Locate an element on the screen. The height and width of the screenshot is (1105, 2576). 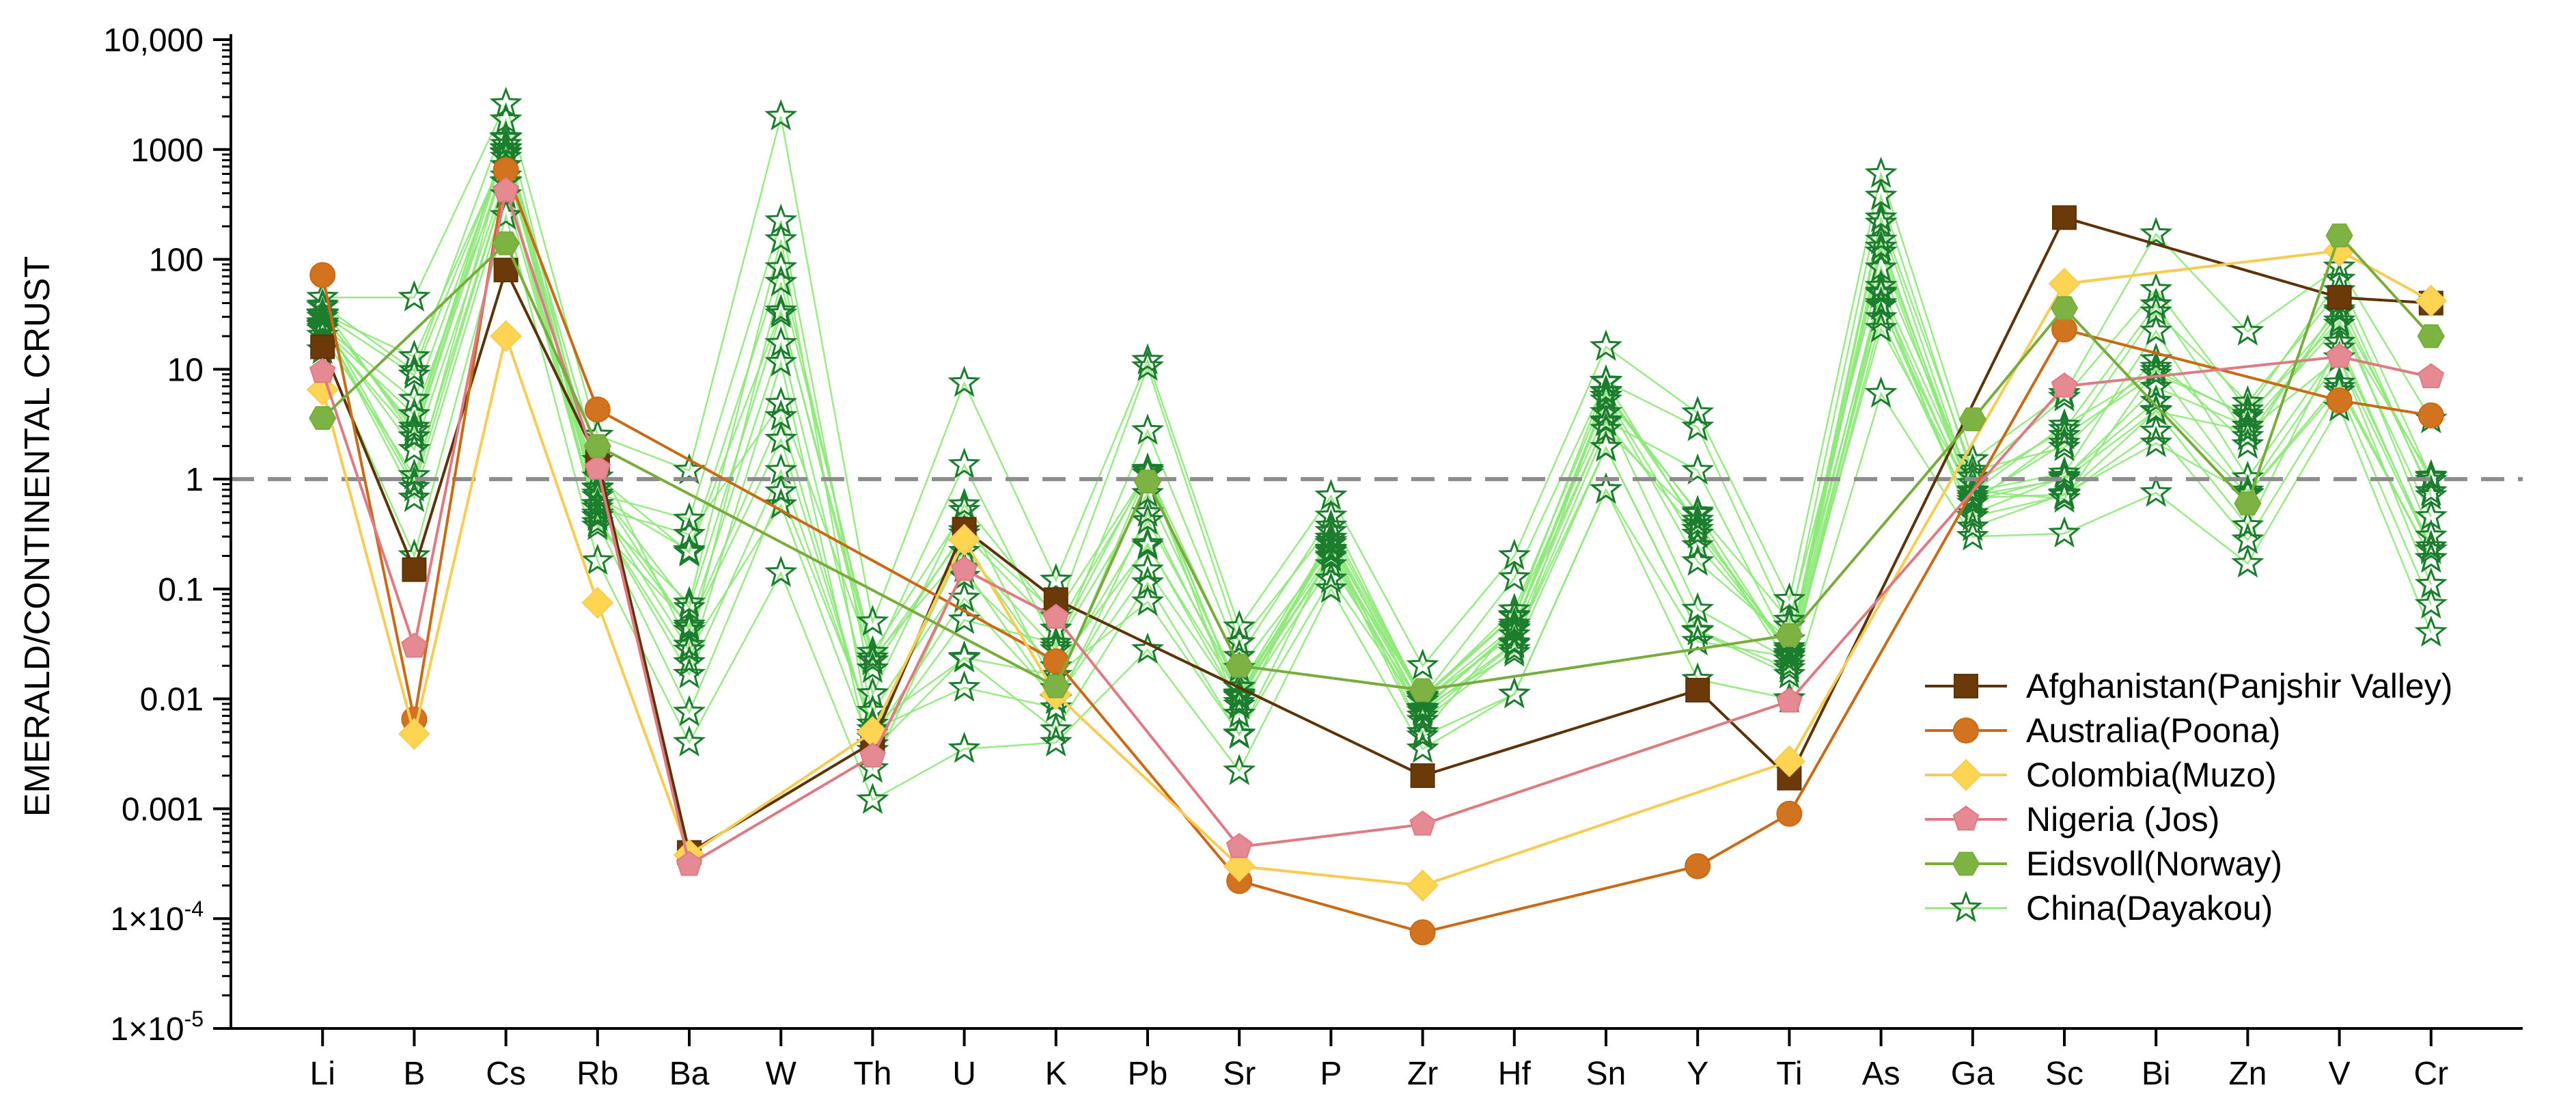
legend-marker-nigeria-jos is located at coordinates (1966, 818).